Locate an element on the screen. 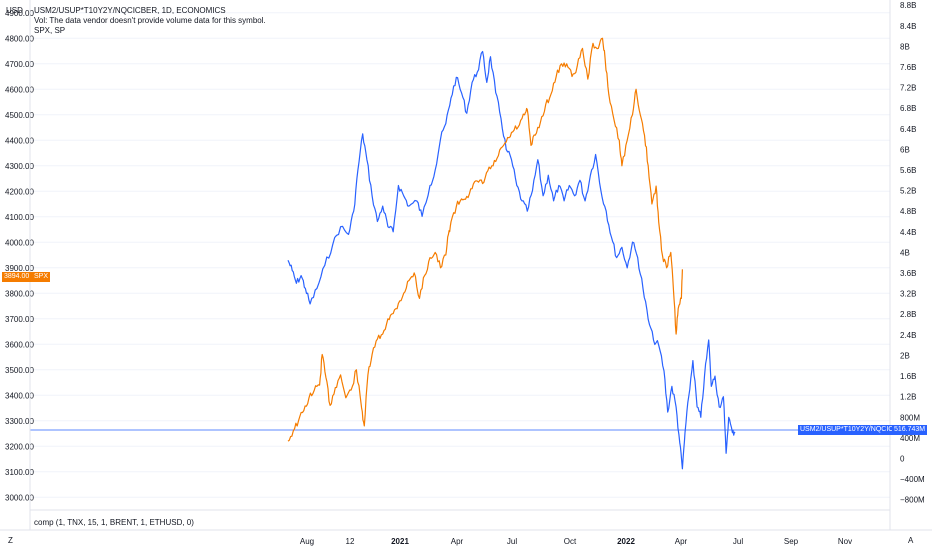  right-tick-label: 4.8B is located at coordinates (908, 211).